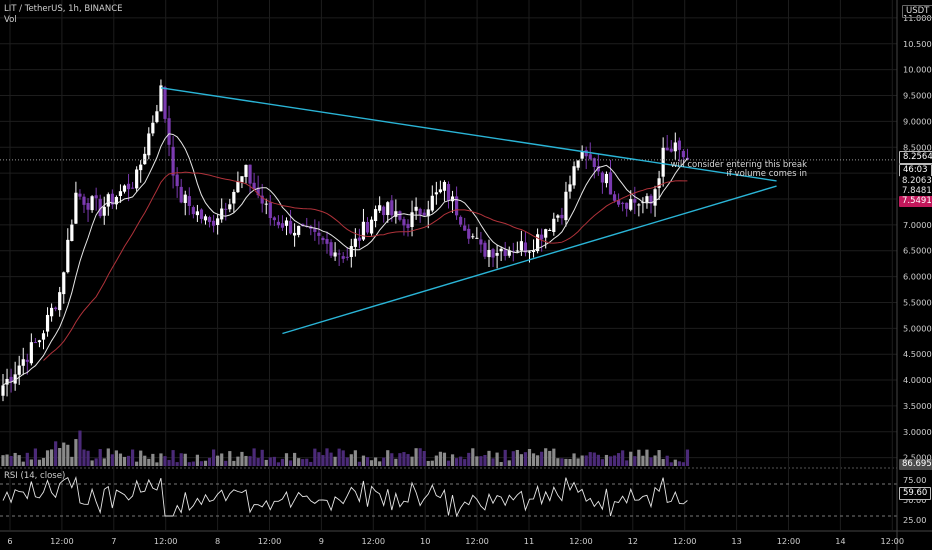  Describe the element at coordinates (917, 354) in the screenshot. I see `price-tick-label: 4.5000` at that location.